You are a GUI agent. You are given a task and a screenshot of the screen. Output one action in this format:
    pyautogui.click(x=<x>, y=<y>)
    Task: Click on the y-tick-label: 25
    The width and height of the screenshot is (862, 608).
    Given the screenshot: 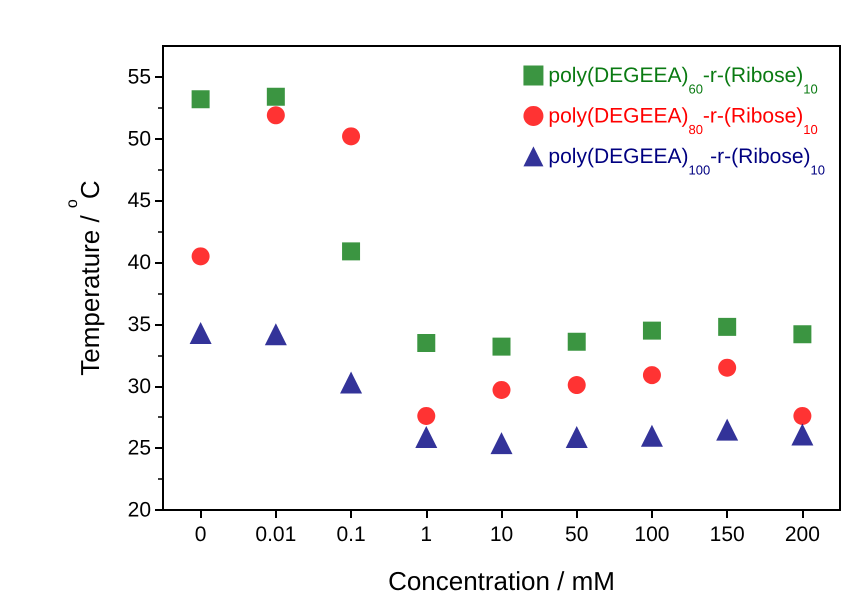 What is the action you would take?
    pyautogui.click(x=139, y=448)
    